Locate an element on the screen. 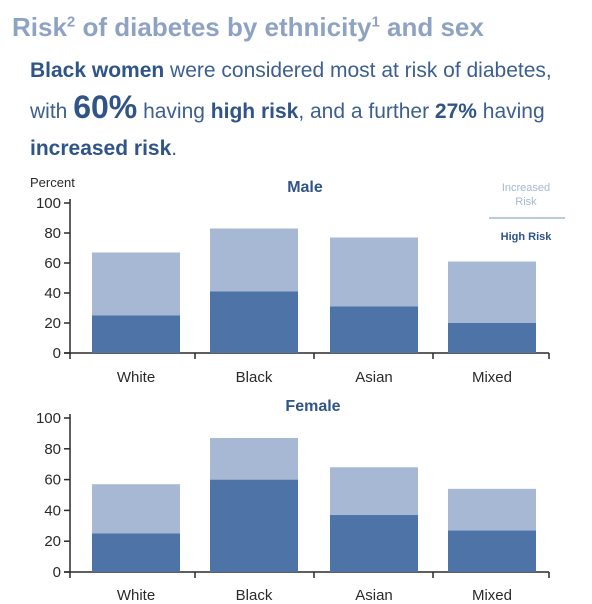 This screenshot has height=604, width=592. panel-female-y-tick-label: 0 is located at coordinates (57, 572).